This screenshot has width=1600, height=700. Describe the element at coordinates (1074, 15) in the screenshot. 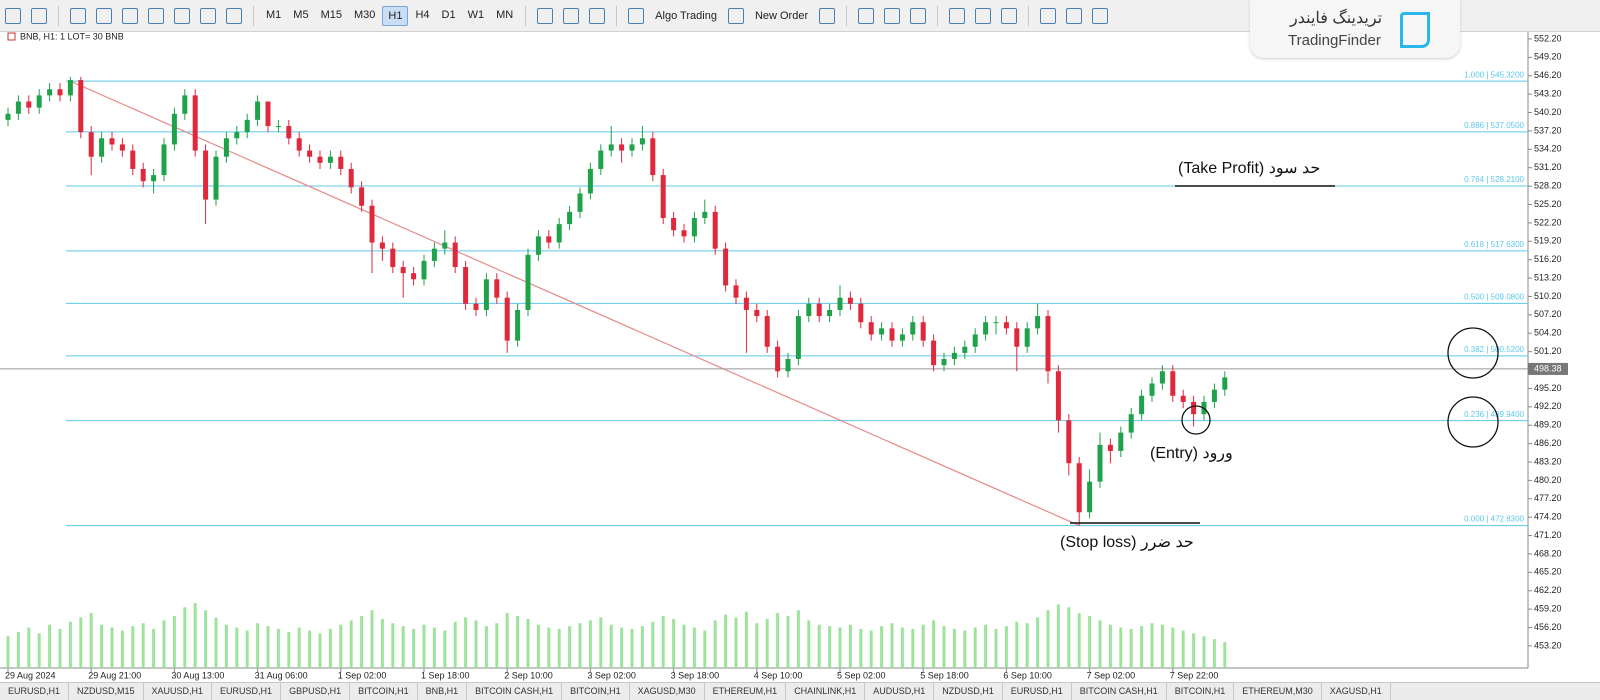

I see `shift-icon` at that location.